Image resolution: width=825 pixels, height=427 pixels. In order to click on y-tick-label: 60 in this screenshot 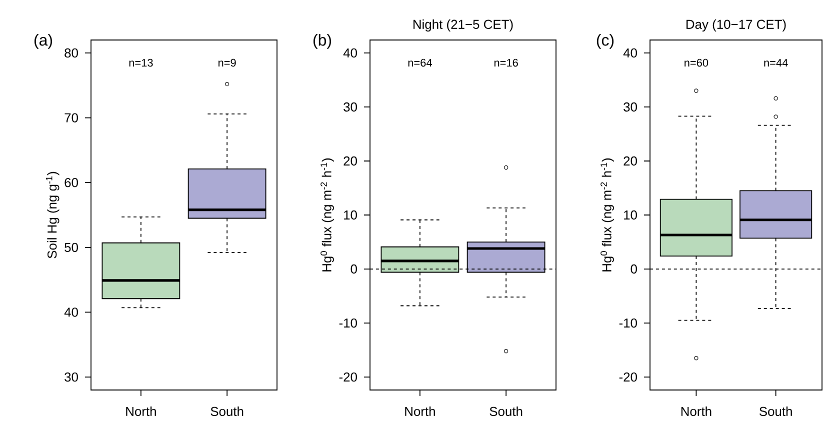, I will do `click(71, 183)`.